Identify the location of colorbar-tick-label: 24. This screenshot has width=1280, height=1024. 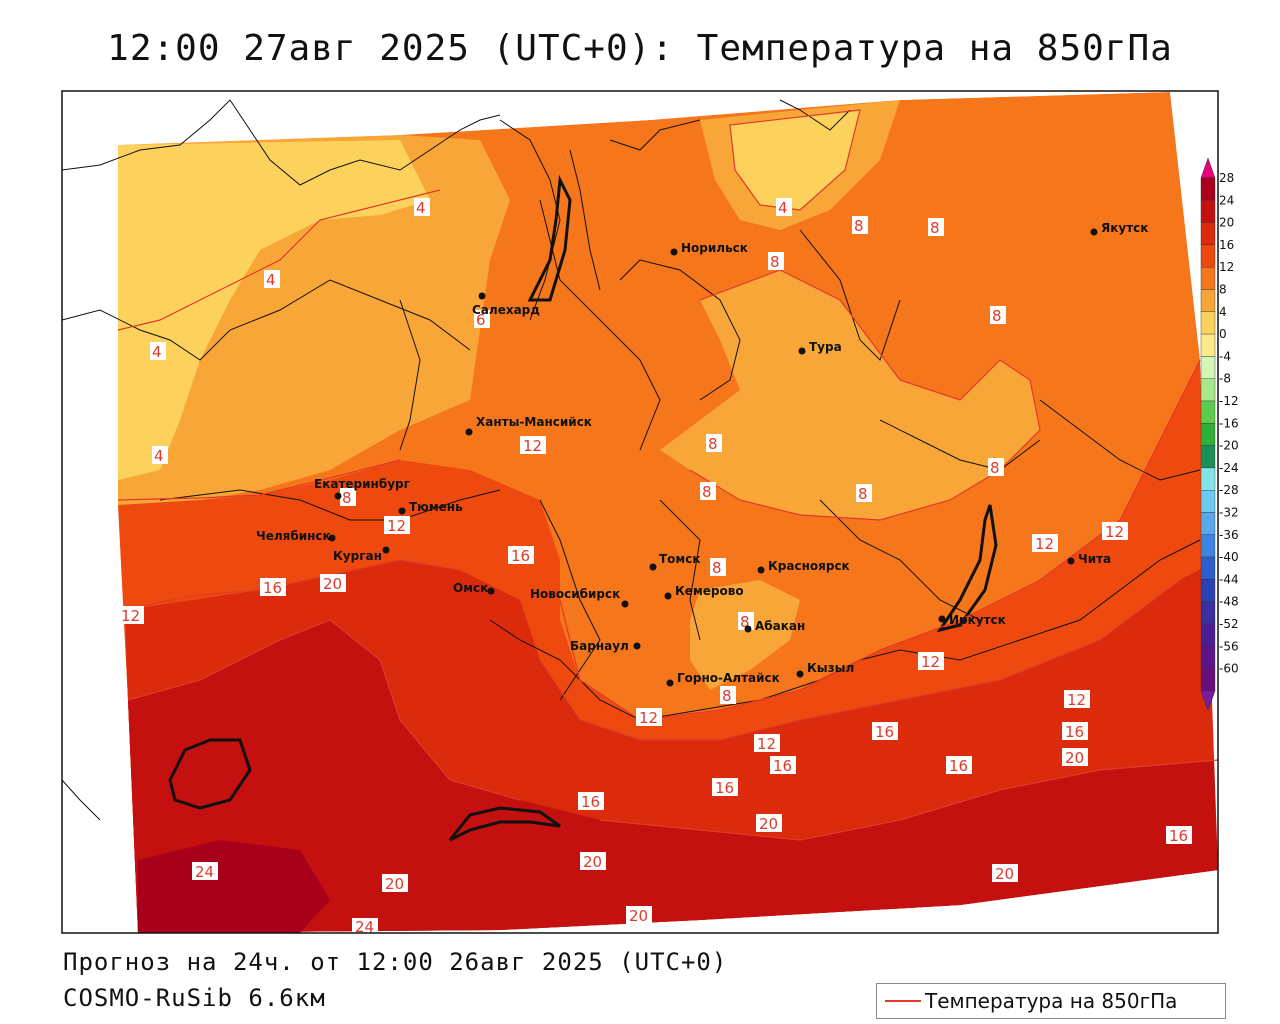
(1226, 200).